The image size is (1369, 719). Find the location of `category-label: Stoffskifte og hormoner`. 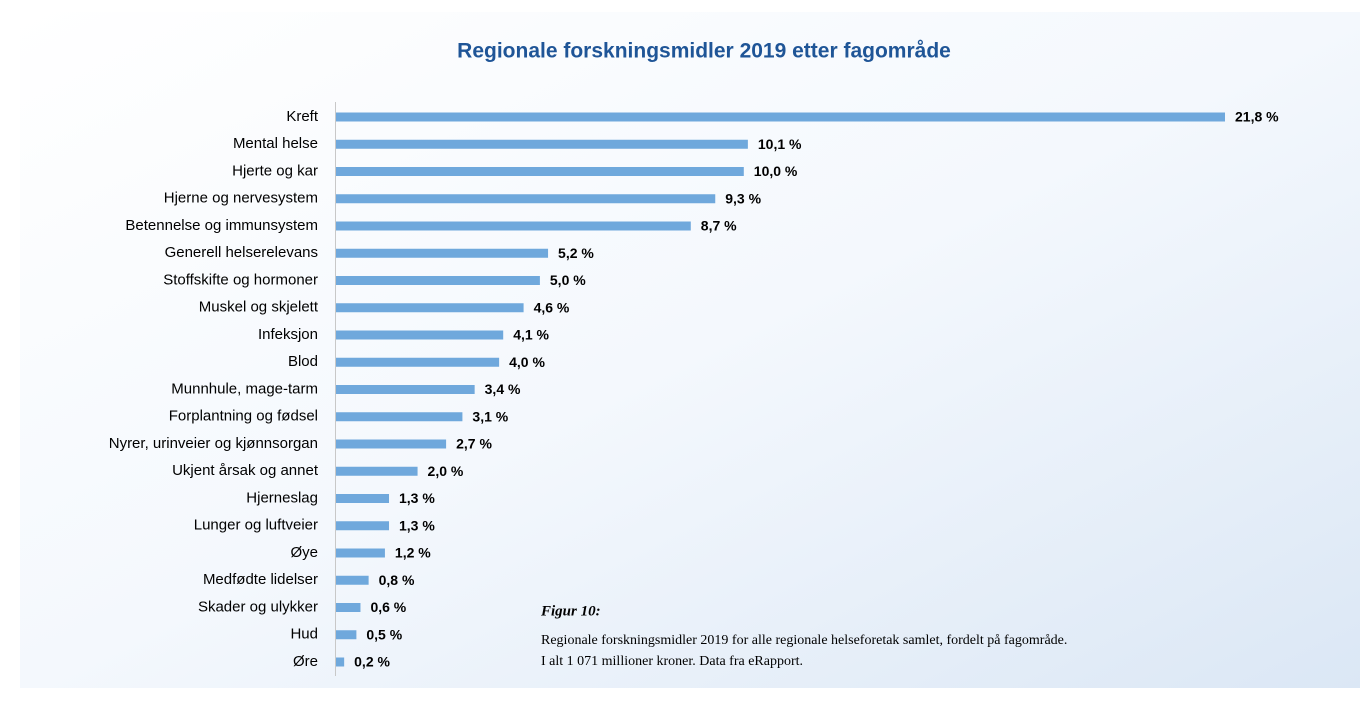

category-label: Stoffskifte og hormoner is located at coordinates (240, 279).